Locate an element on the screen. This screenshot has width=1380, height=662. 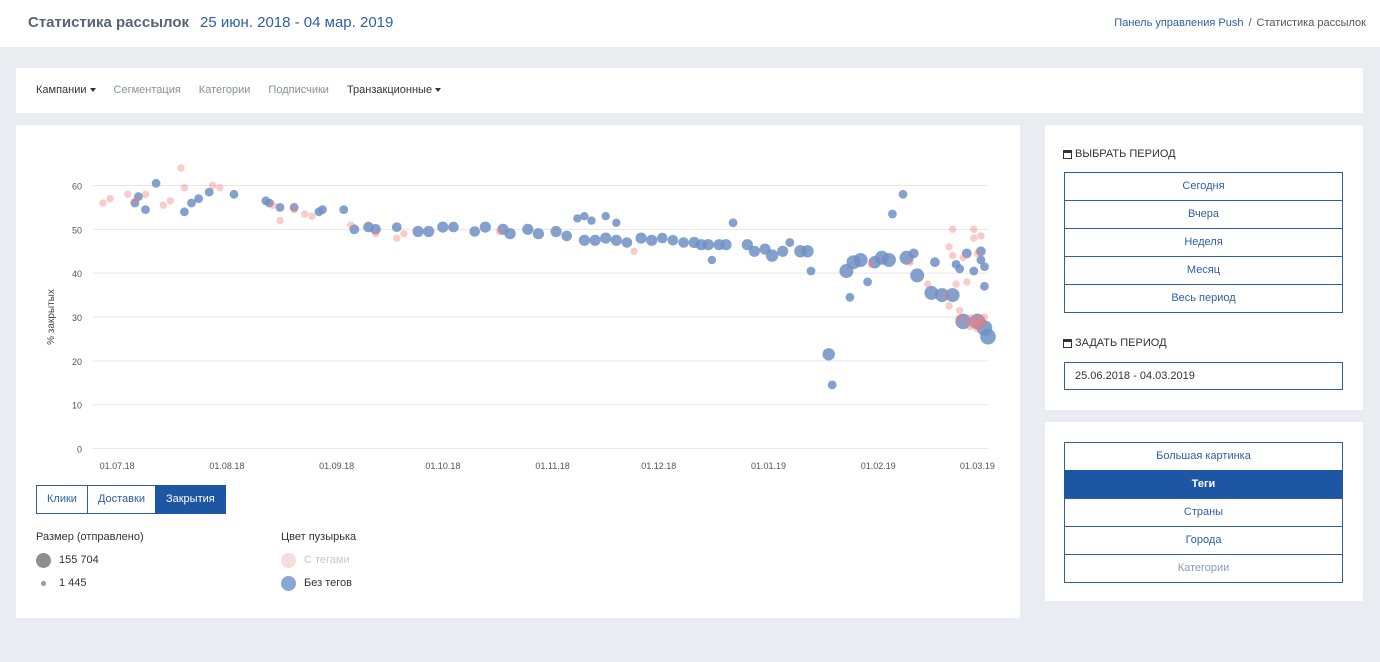
choose-period-title: ВЫБРАТЬ ПЕРИОД is located at coordinates (1125, 154).